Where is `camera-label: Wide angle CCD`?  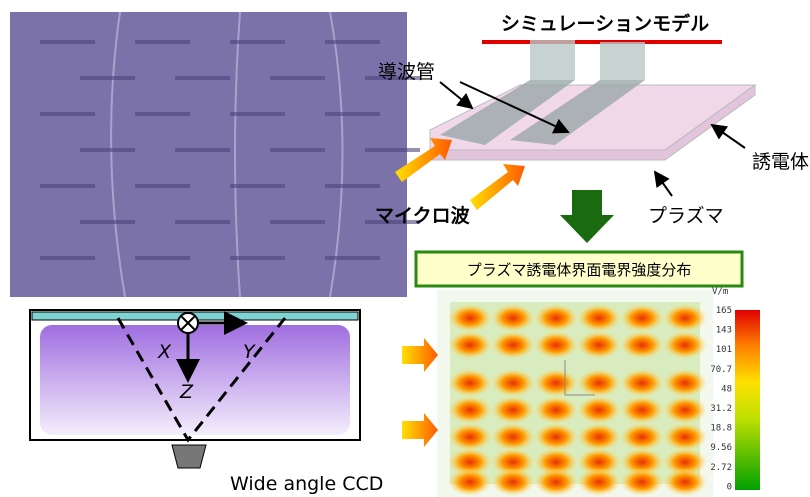 camera-label: Wide angle CCD is located at coordinates (306, 484).